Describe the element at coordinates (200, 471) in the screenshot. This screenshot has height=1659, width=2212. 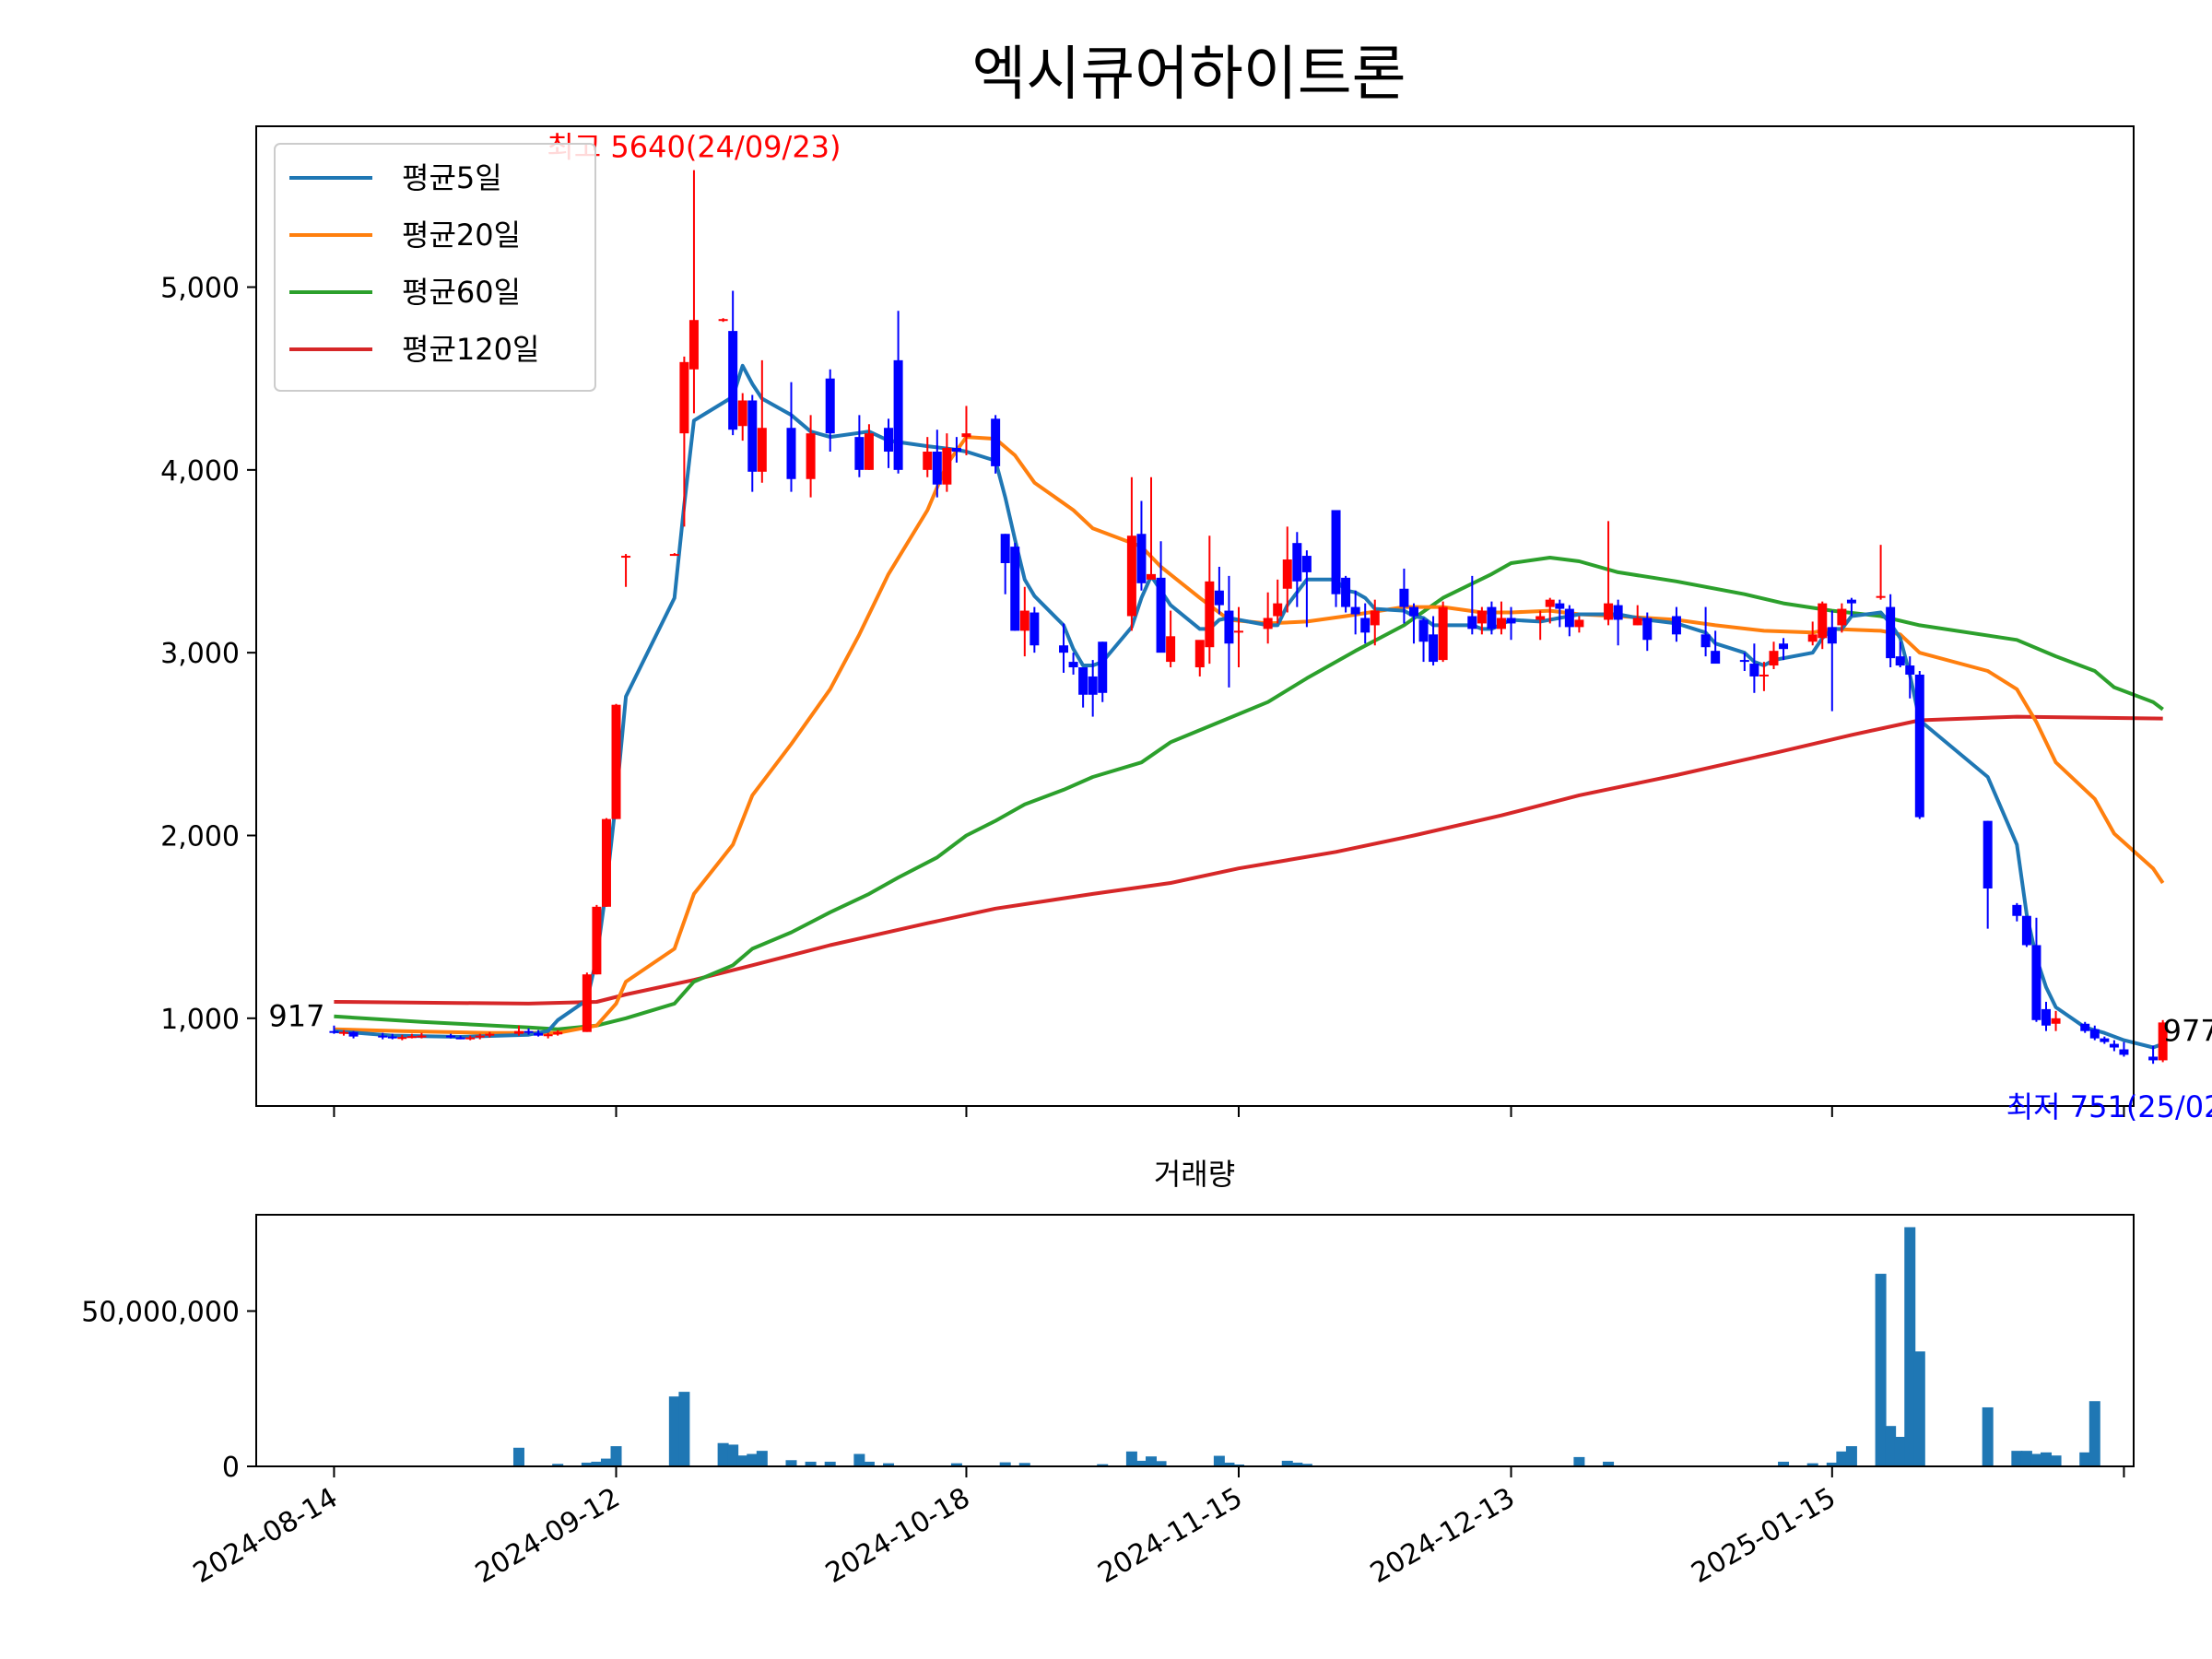
I see `price-y-tick-label: 4,000` at that location.